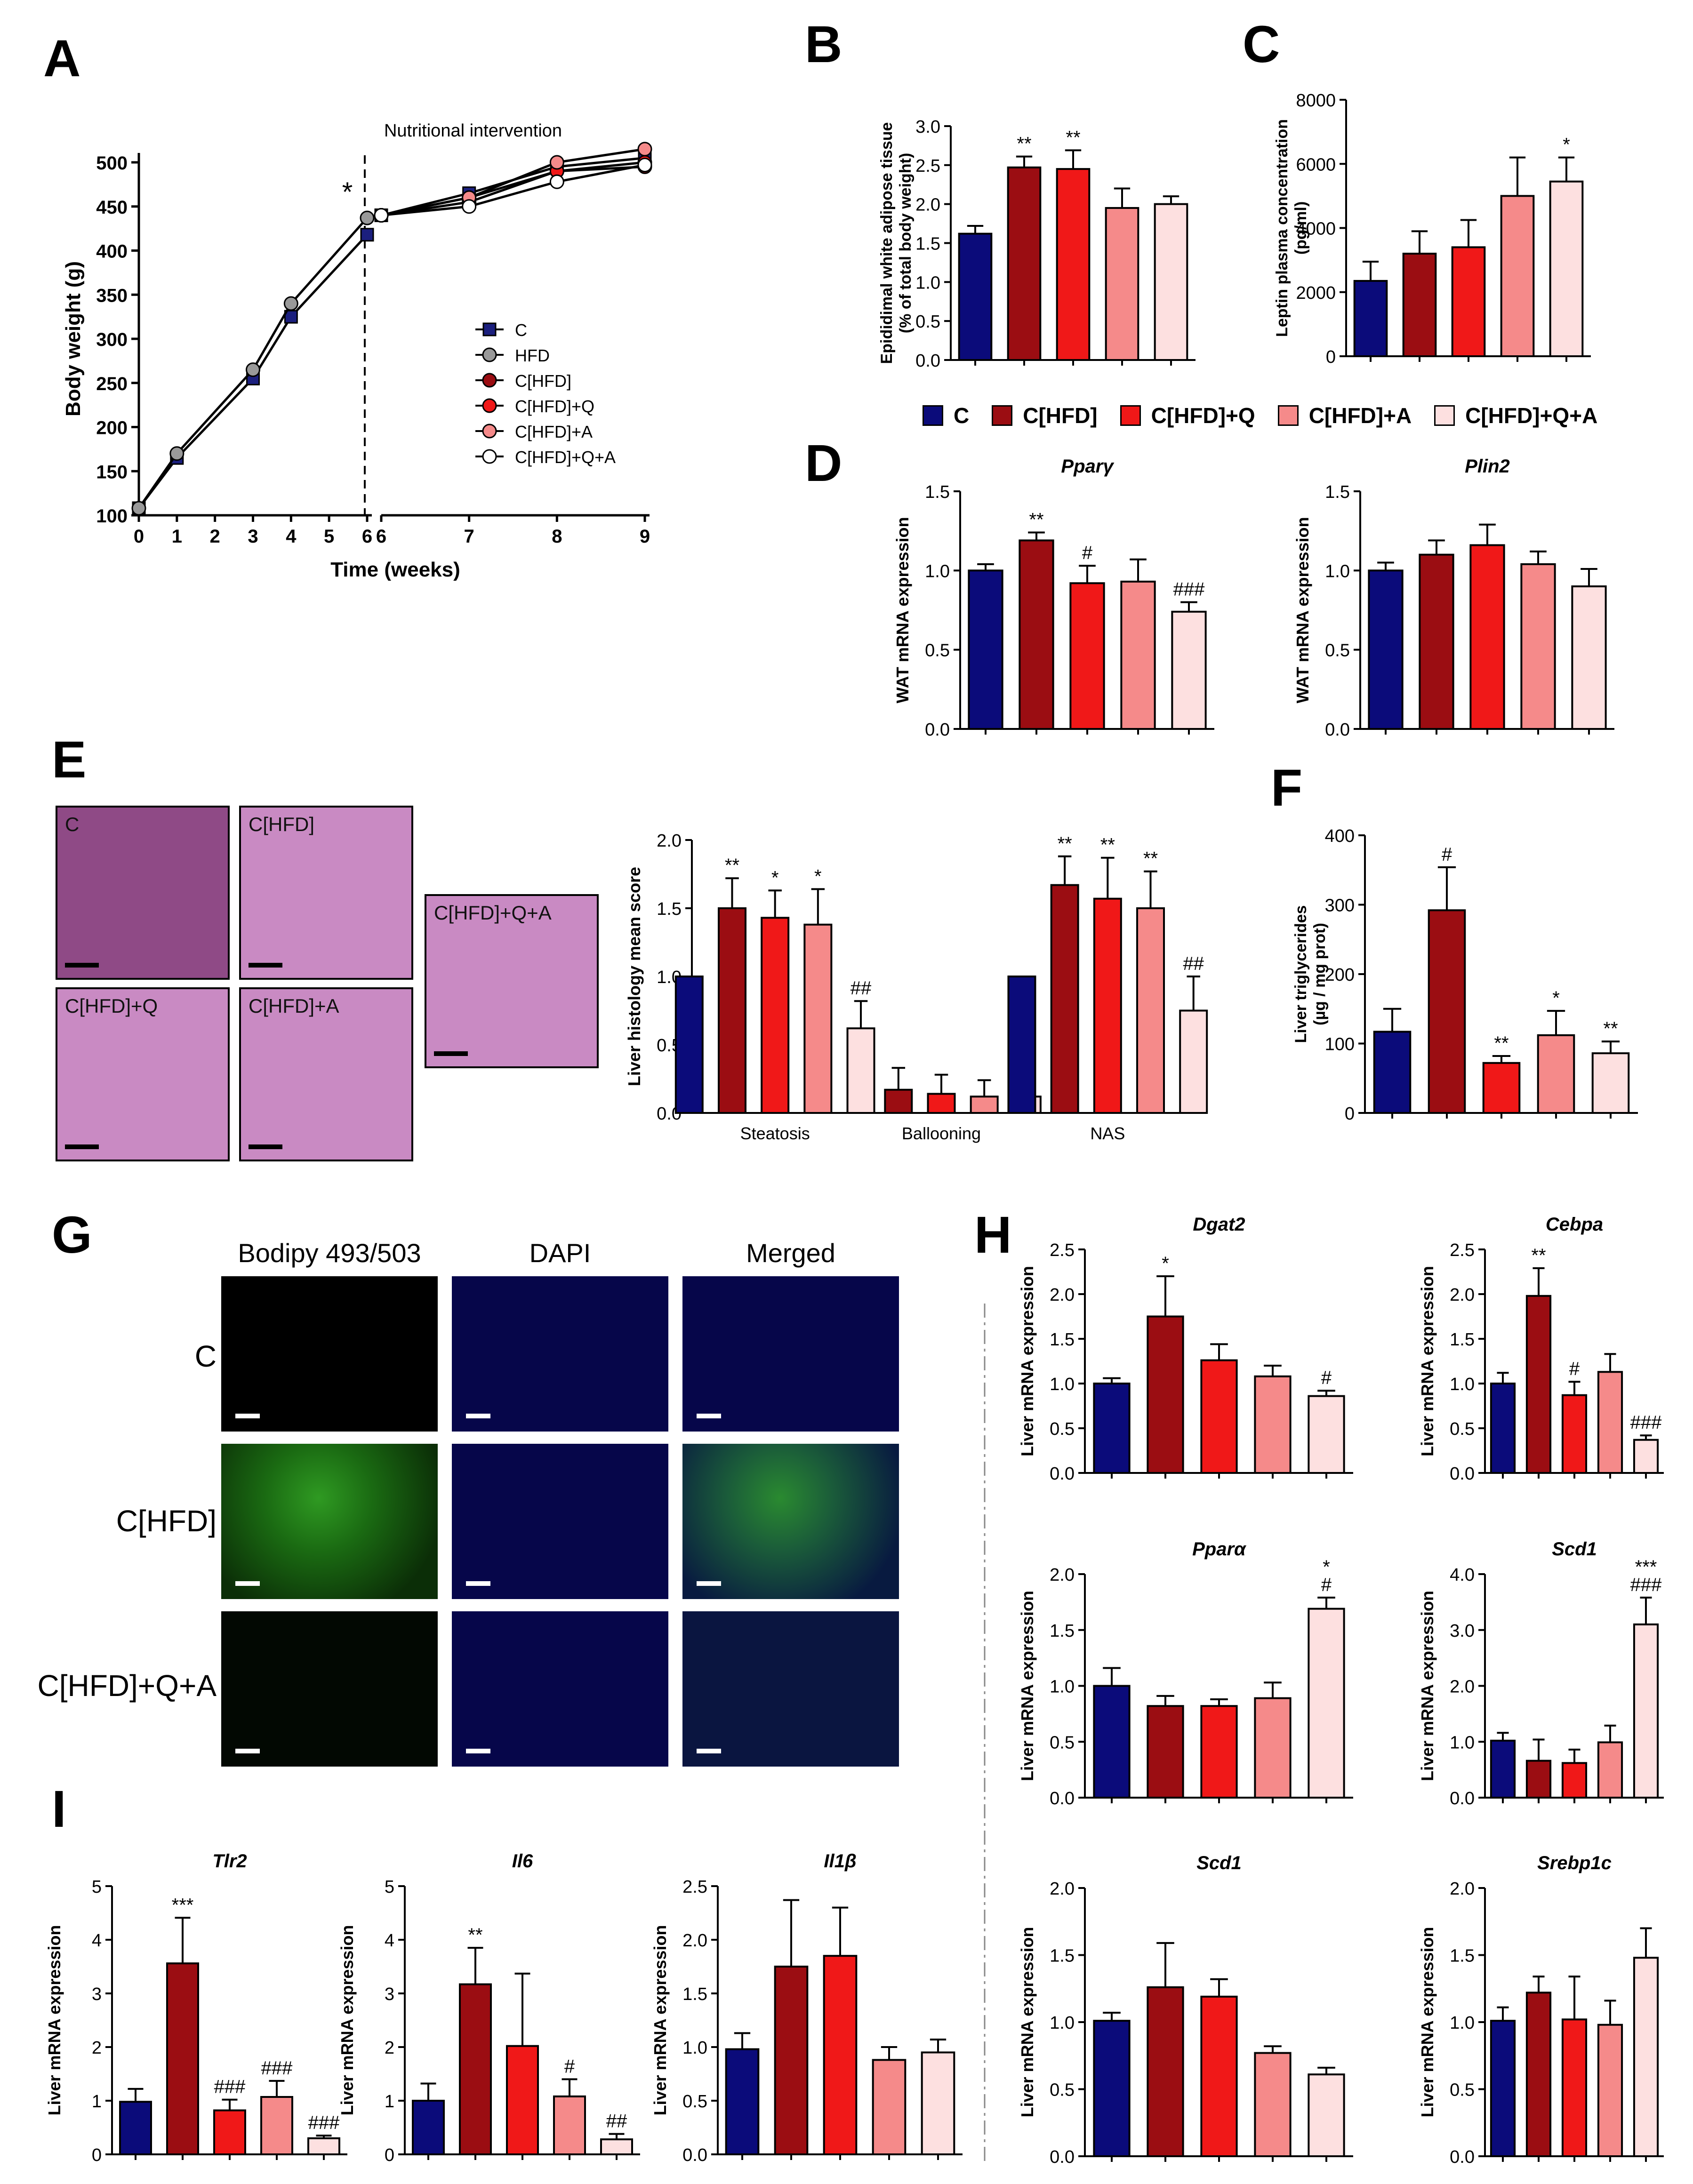 The height and width of the screenshot is (2184, 1693). Describe the element at coordinates (111, 1006) in the screenshot. I see `histology-photo-label: C[HFD]+Q` at that location.